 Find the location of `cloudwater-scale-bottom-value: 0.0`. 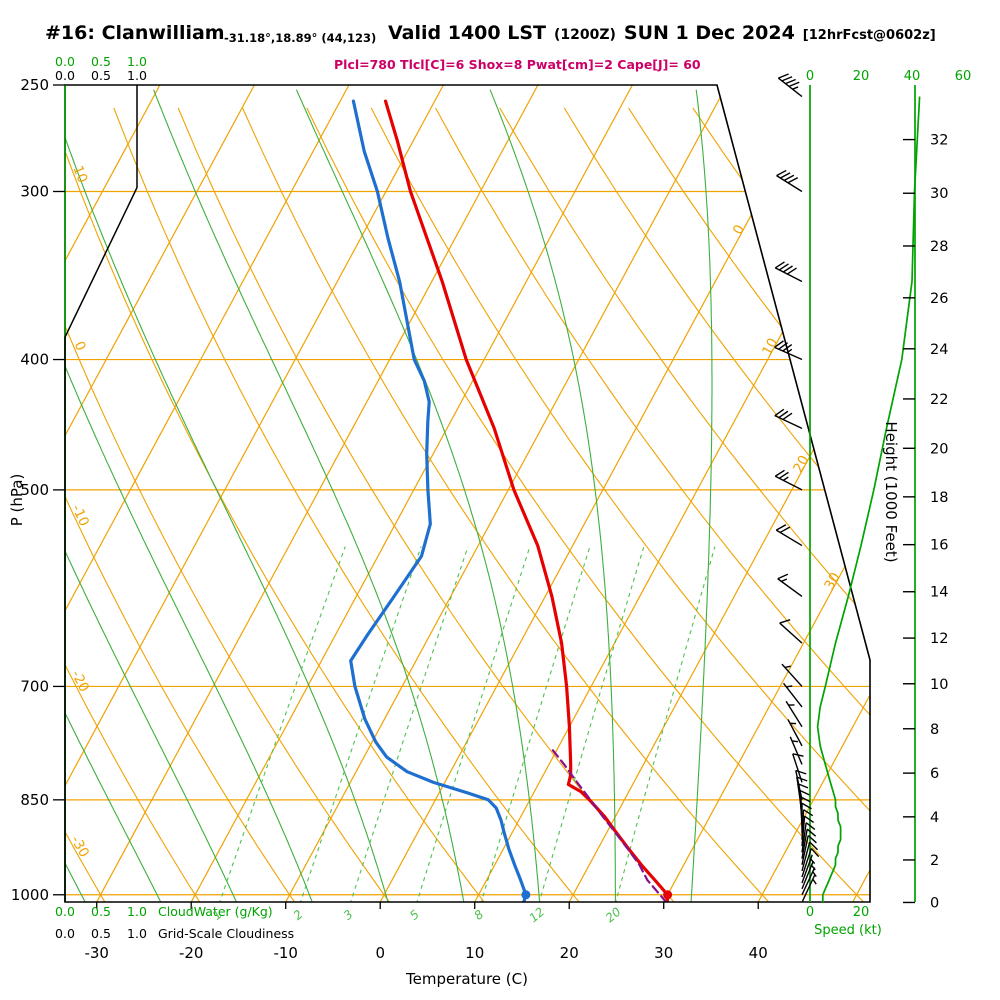

cloudwater-scale-bottom-value: 0.0 is located at coordinates (65, 911).